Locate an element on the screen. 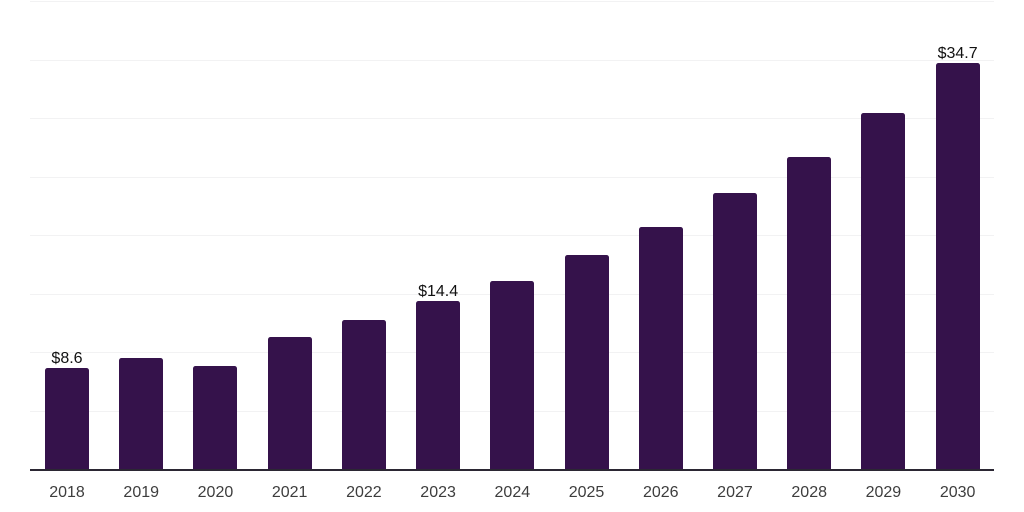 Image resolution: width=1024 pixels, height=512 pixels. bar-2030 is located at coordinates (957, 266).